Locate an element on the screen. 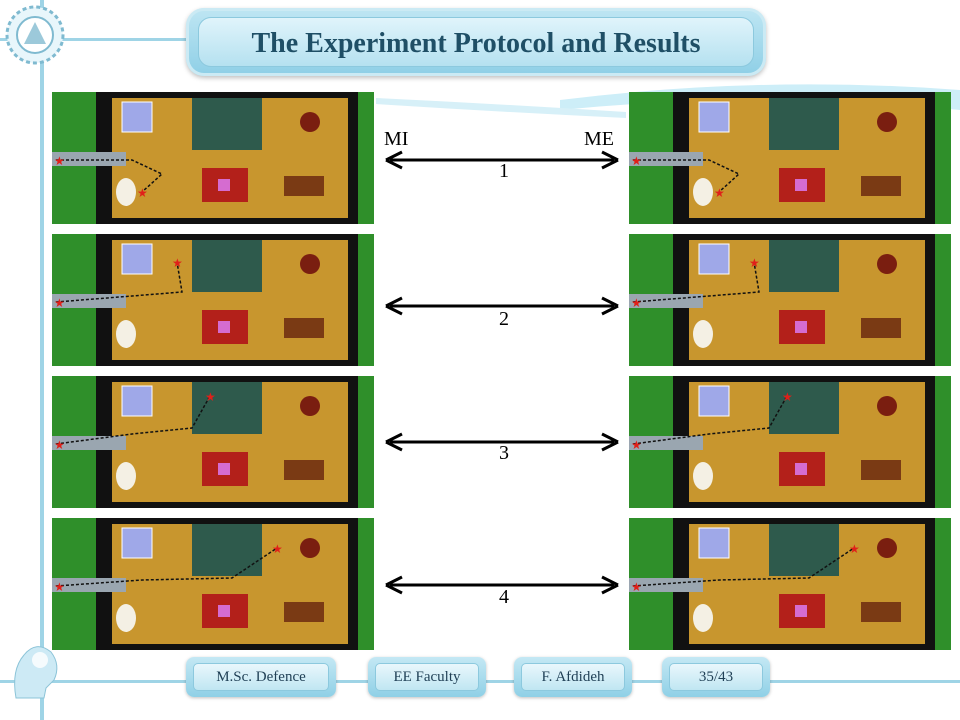 Image resolution: width=960 pixels, height=720 pixels. frame-line-left is located at coordinates (42, 360).